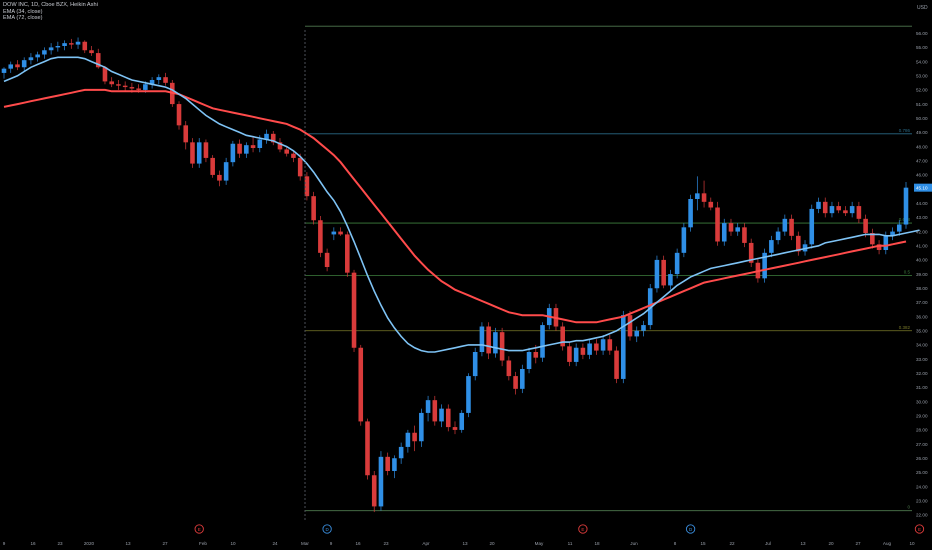 The image size is (932, 550). What do you see at coordinates (922, 500) in the screenshot?
I see `price-tick-label: 23.00` at bounding box center [922, 500].